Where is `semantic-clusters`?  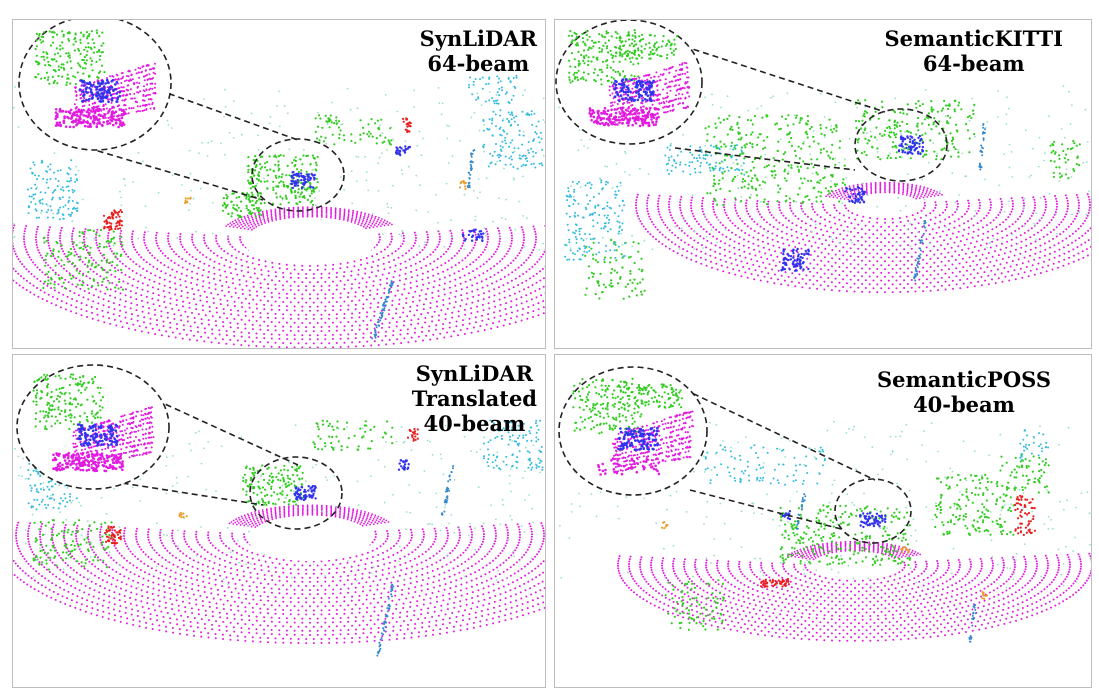
semantic-clusters is located at coordinates (824, 192).